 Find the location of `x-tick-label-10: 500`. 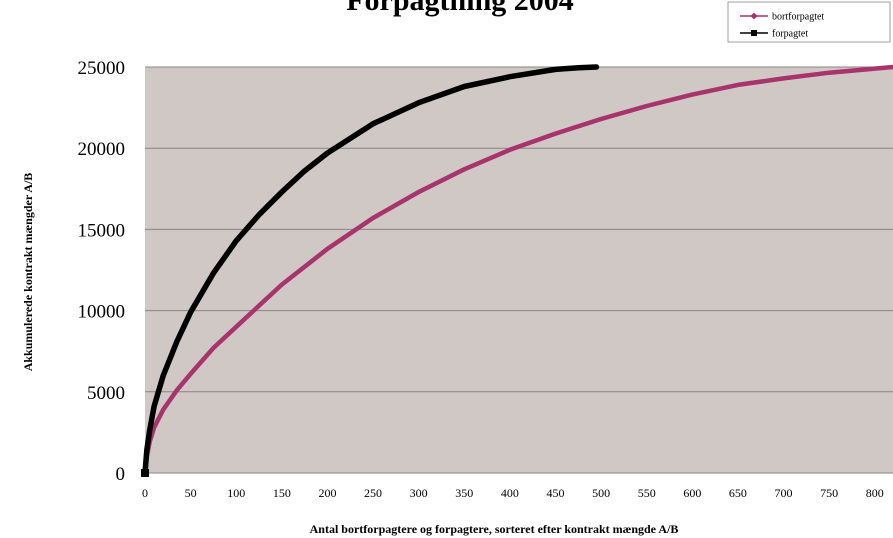

x-tick-label-10: 500 is located at coordinates (601, 493).